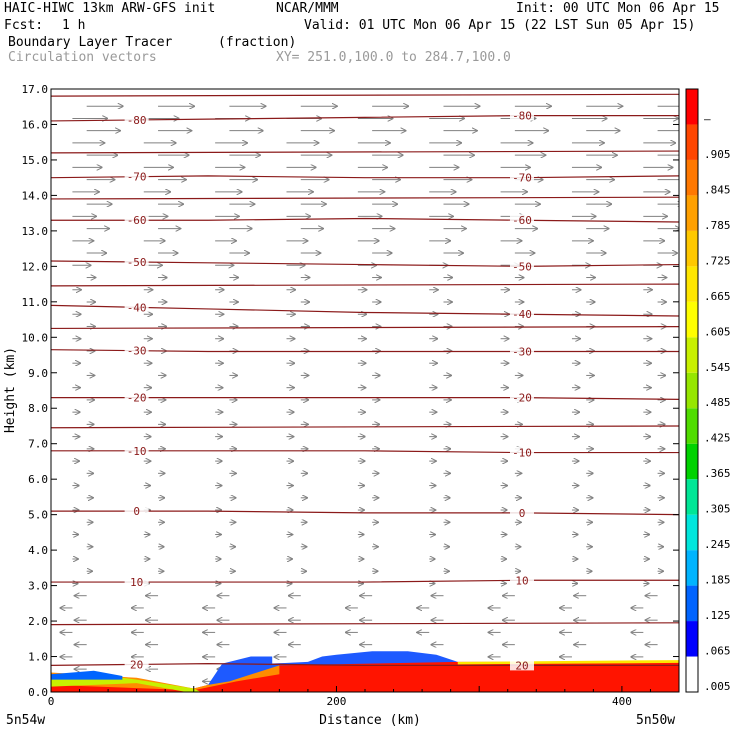 This screenshot has width=740, height=740. What do you see at coordinates (717, 260) in the screenshot?
I see `colorbar-label: .725` at bounding box center [717, 260].